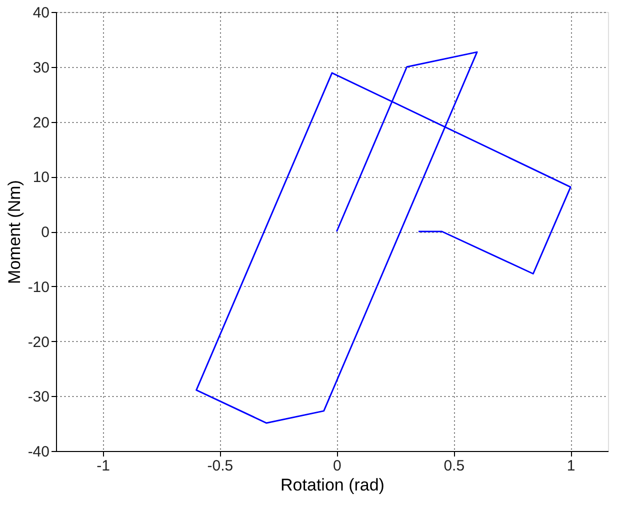 The height and width of the screenshot is (522, 633). What do you see at coordinates (41, 123) in the screenshot?
I see `y-tick-label: 20` at bounding box center [41, 123].